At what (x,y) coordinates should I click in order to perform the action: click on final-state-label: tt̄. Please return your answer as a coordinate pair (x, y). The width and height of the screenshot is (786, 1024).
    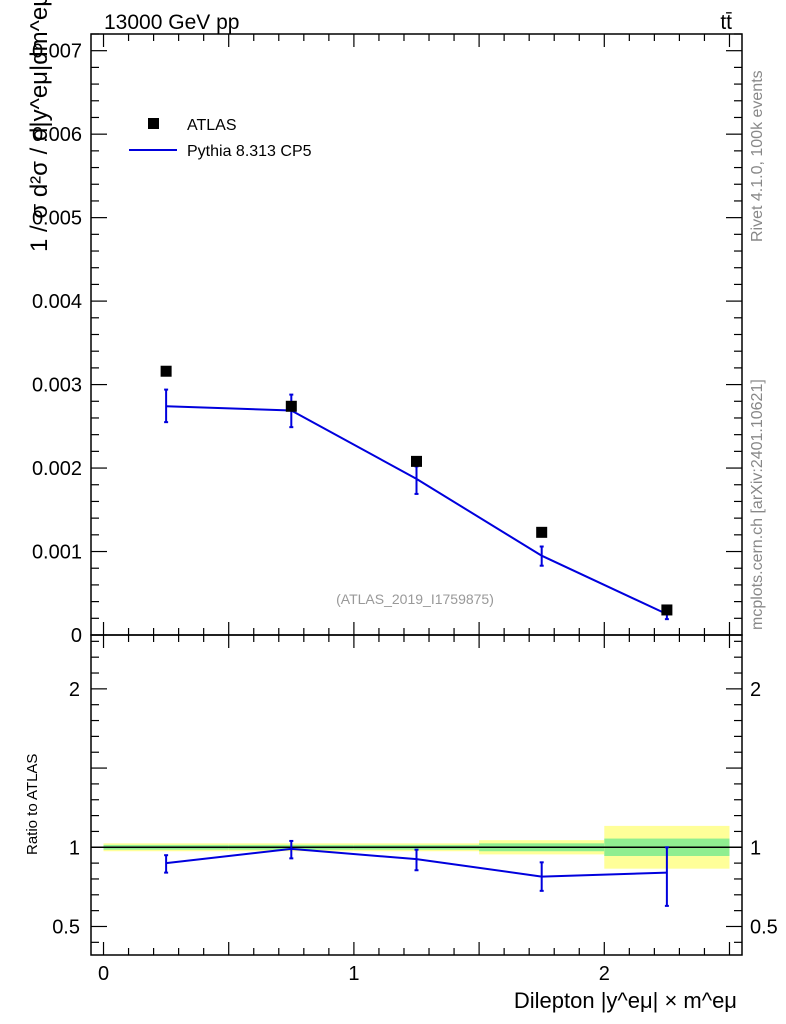
    Looking at the image, I should click on (726, 22).